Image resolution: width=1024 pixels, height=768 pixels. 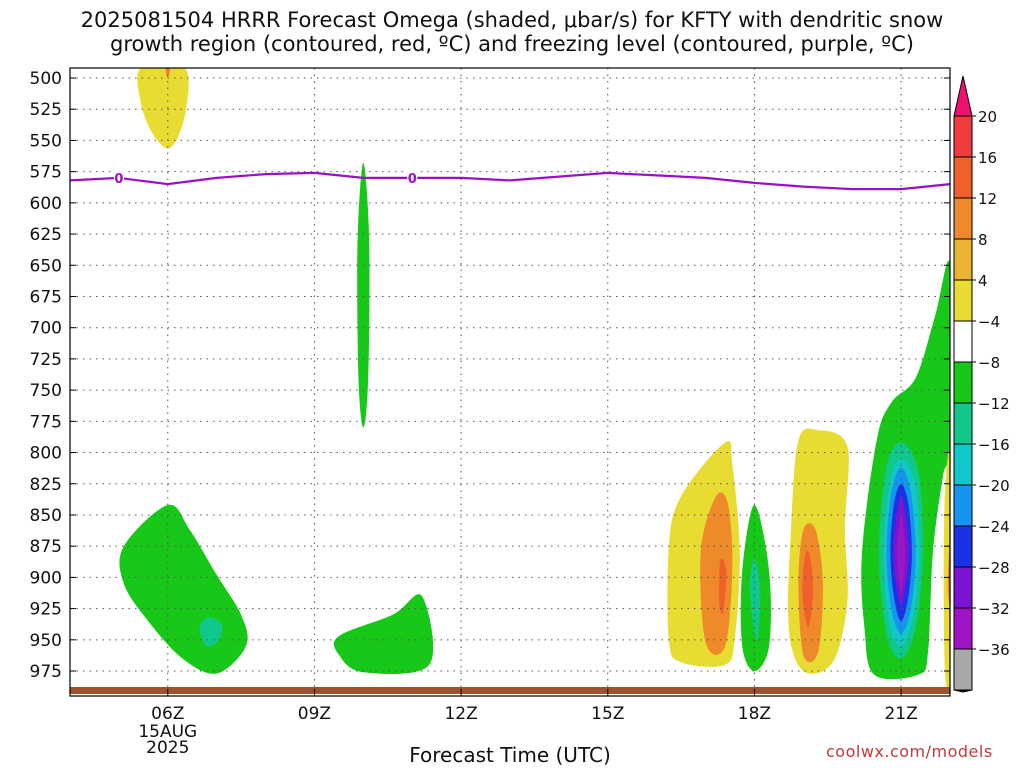 I want to click on colorbar-label: −4, so click(x=989, y=322).